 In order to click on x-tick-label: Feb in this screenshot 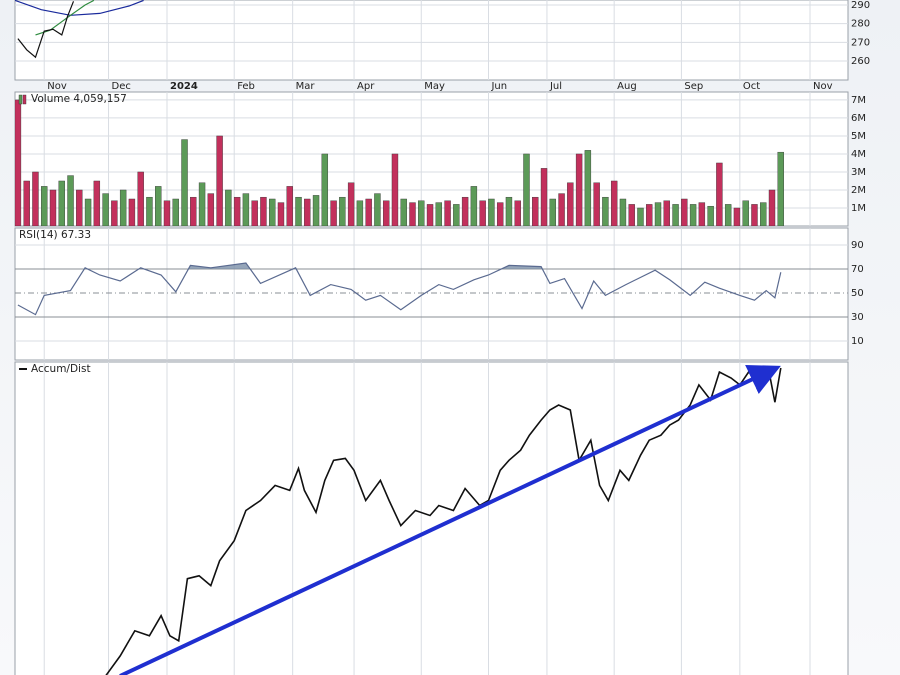, I will do `click(246, 86)`.